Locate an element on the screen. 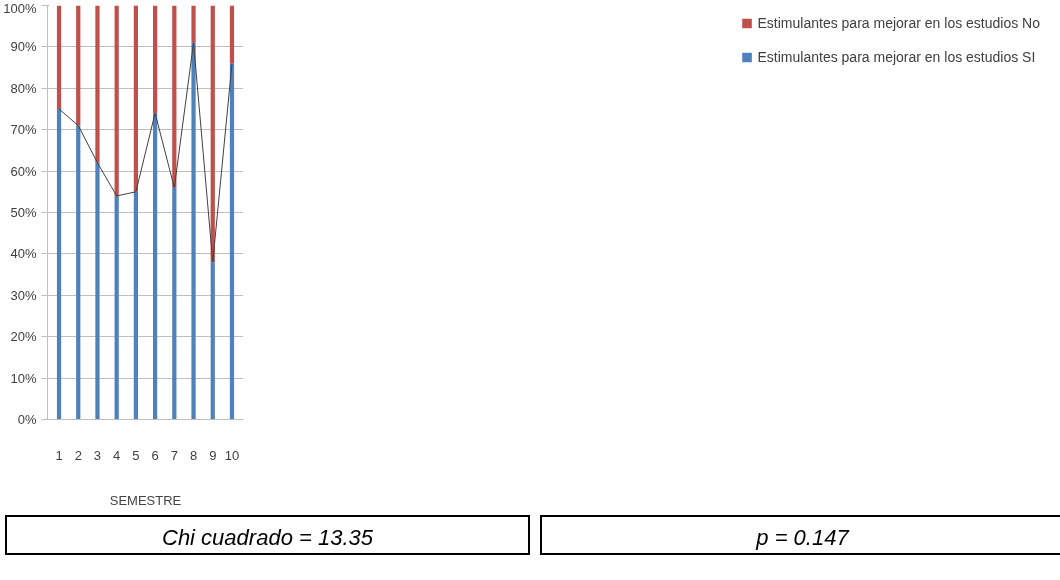 This screenshot has height=580, width=1060. text: Chi cuadrado = 13.35 is located at coordinates (267, 538).